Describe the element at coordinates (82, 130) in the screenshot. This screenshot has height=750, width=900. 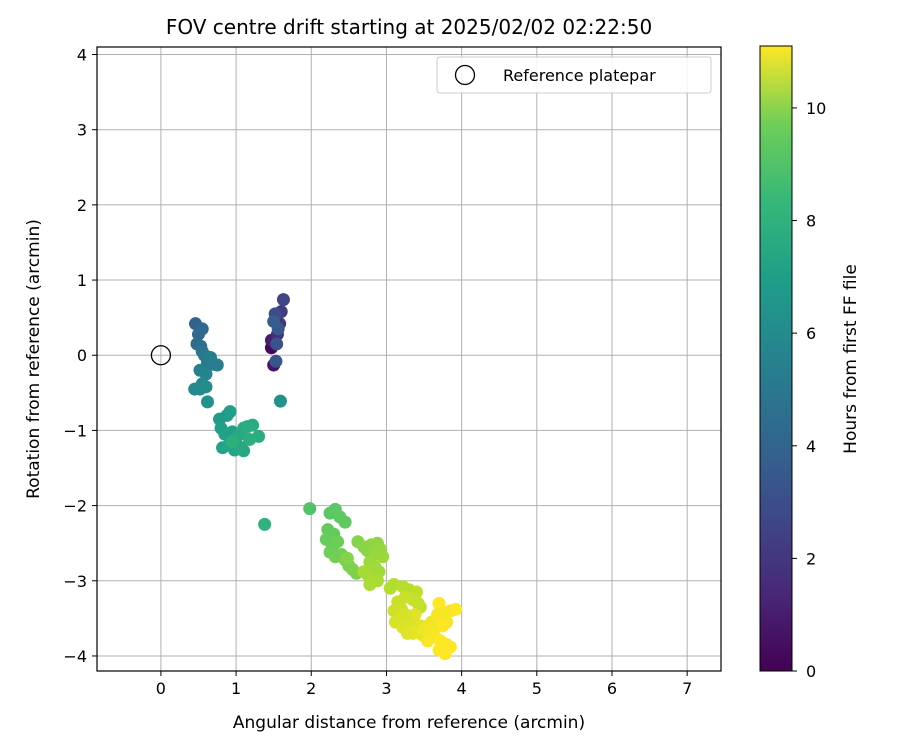
I see `y-tick-label: 3` at that location.